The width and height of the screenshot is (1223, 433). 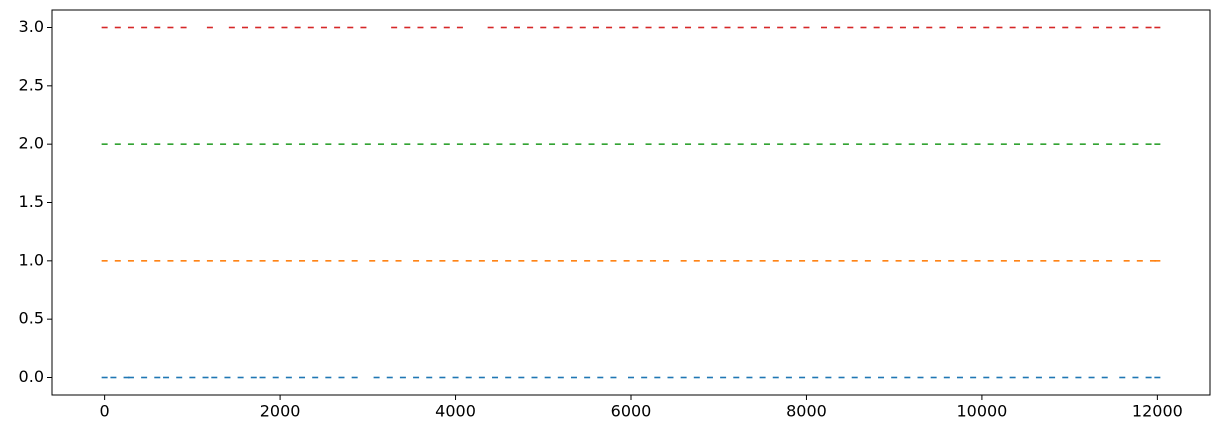 I want to click on y-tick-label: 3.0, so click(x=31, y=26).